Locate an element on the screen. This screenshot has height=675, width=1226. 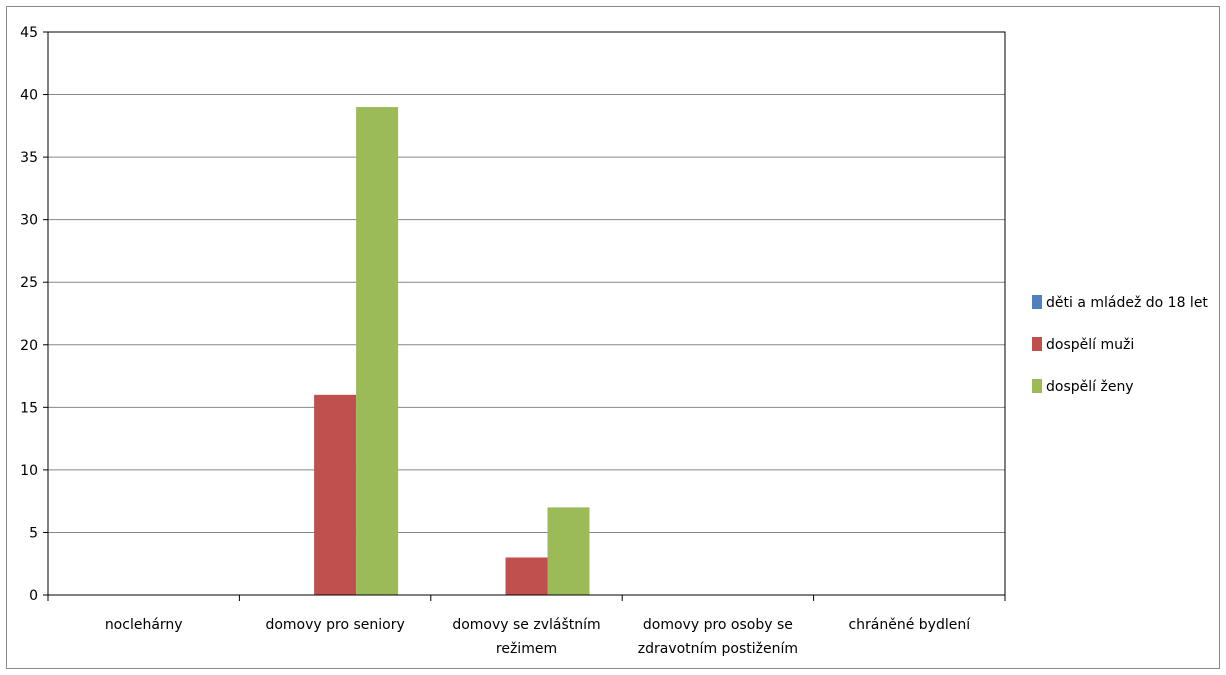
y-tick-label: 25 is located at coordinates (29, 283).